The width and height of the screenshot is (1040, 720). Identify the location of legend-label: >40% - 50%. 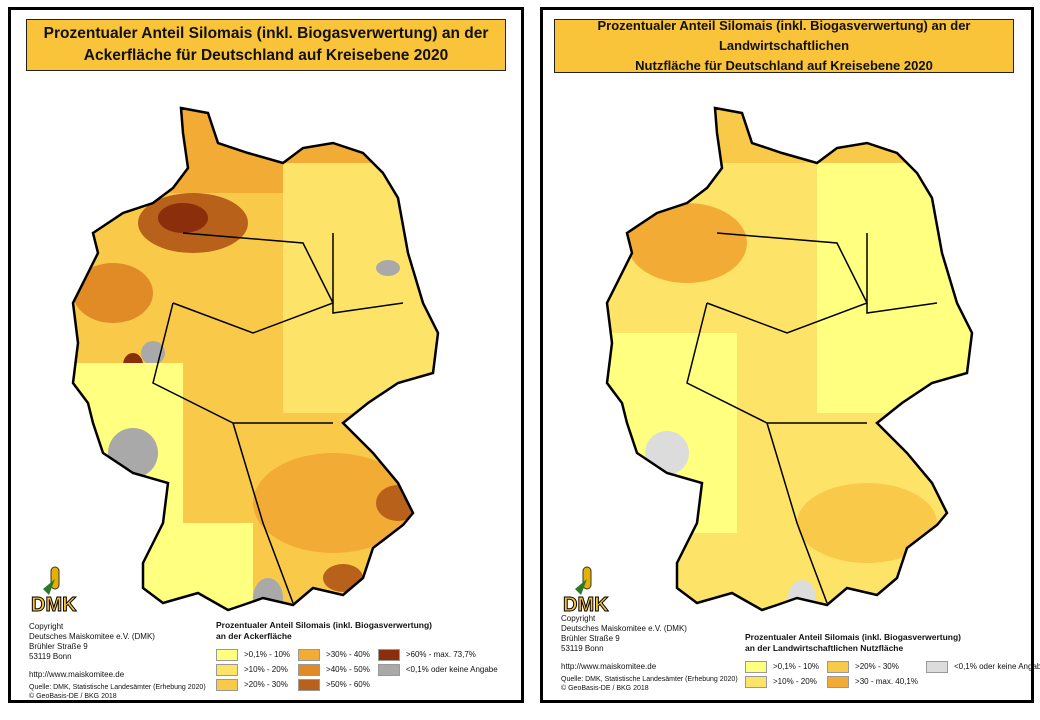
(348, 669).